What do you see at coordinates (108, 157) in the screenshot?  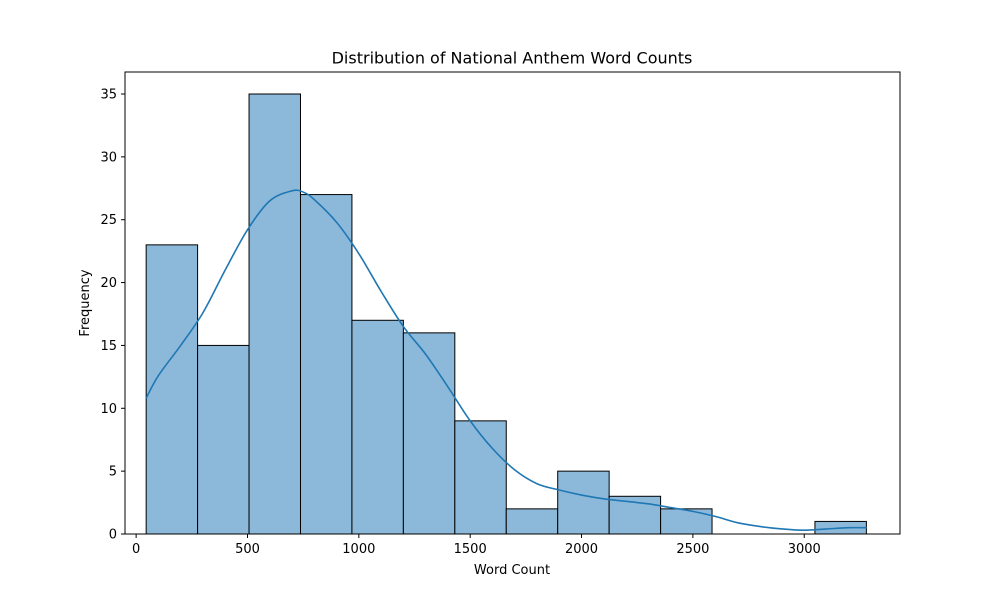 I see `y-tick-label: 30` at bounding box center [108, 157].